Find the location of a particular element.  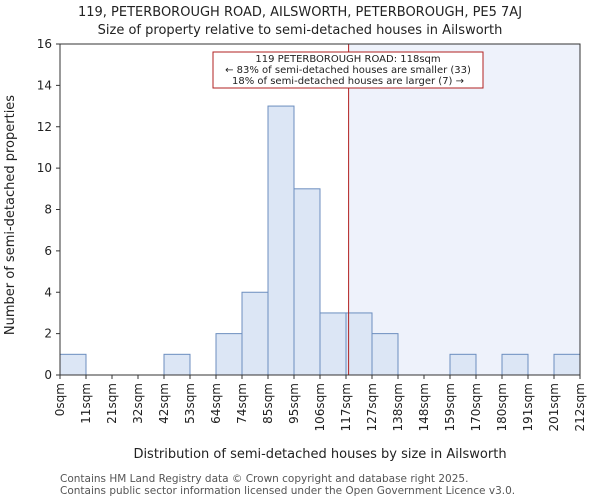

bar-64sqm is located at coordinates (229, 354).